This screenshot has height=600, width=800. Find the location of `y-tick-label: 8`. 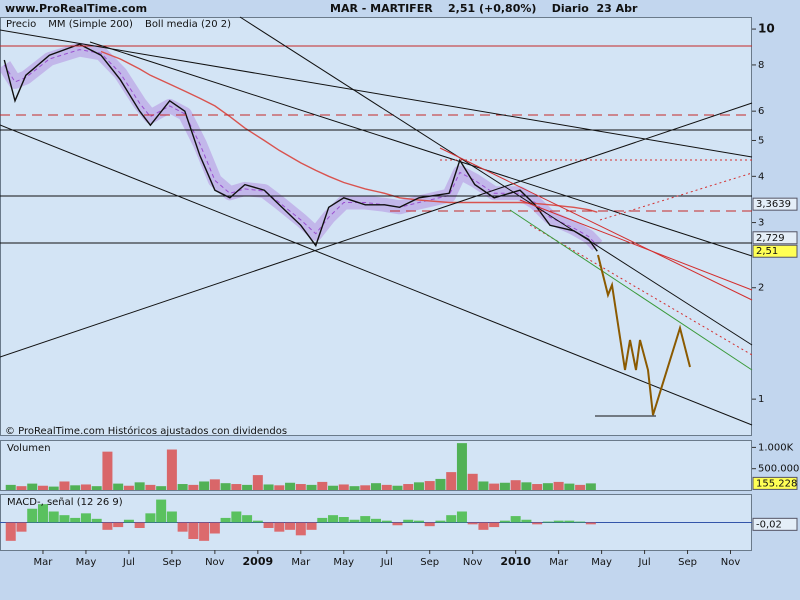

y-tick-label: 8 is located at coordinates (761, 65).